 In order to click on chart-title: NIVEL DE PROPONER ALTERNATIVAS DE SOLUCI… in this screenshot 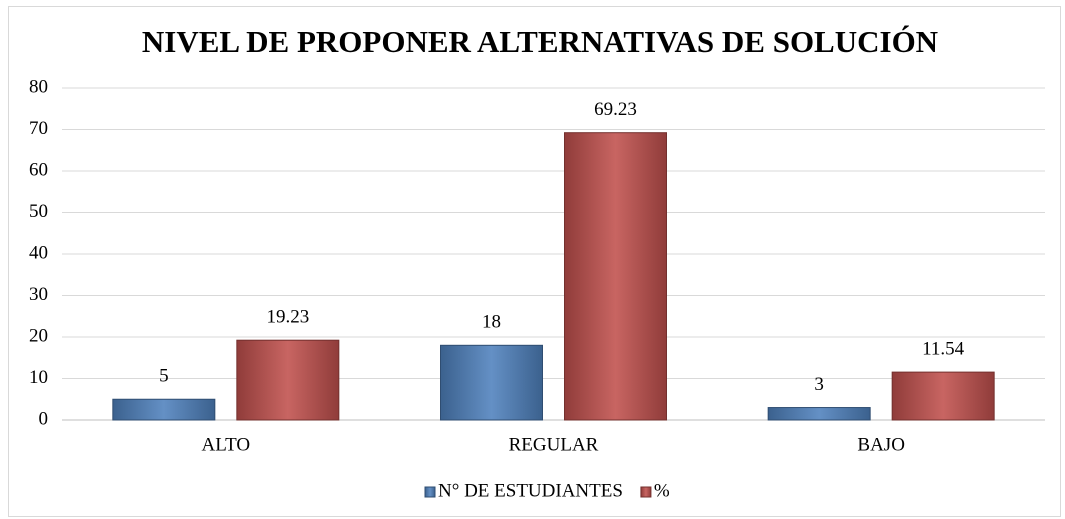, I will do `click(540, 41)`.